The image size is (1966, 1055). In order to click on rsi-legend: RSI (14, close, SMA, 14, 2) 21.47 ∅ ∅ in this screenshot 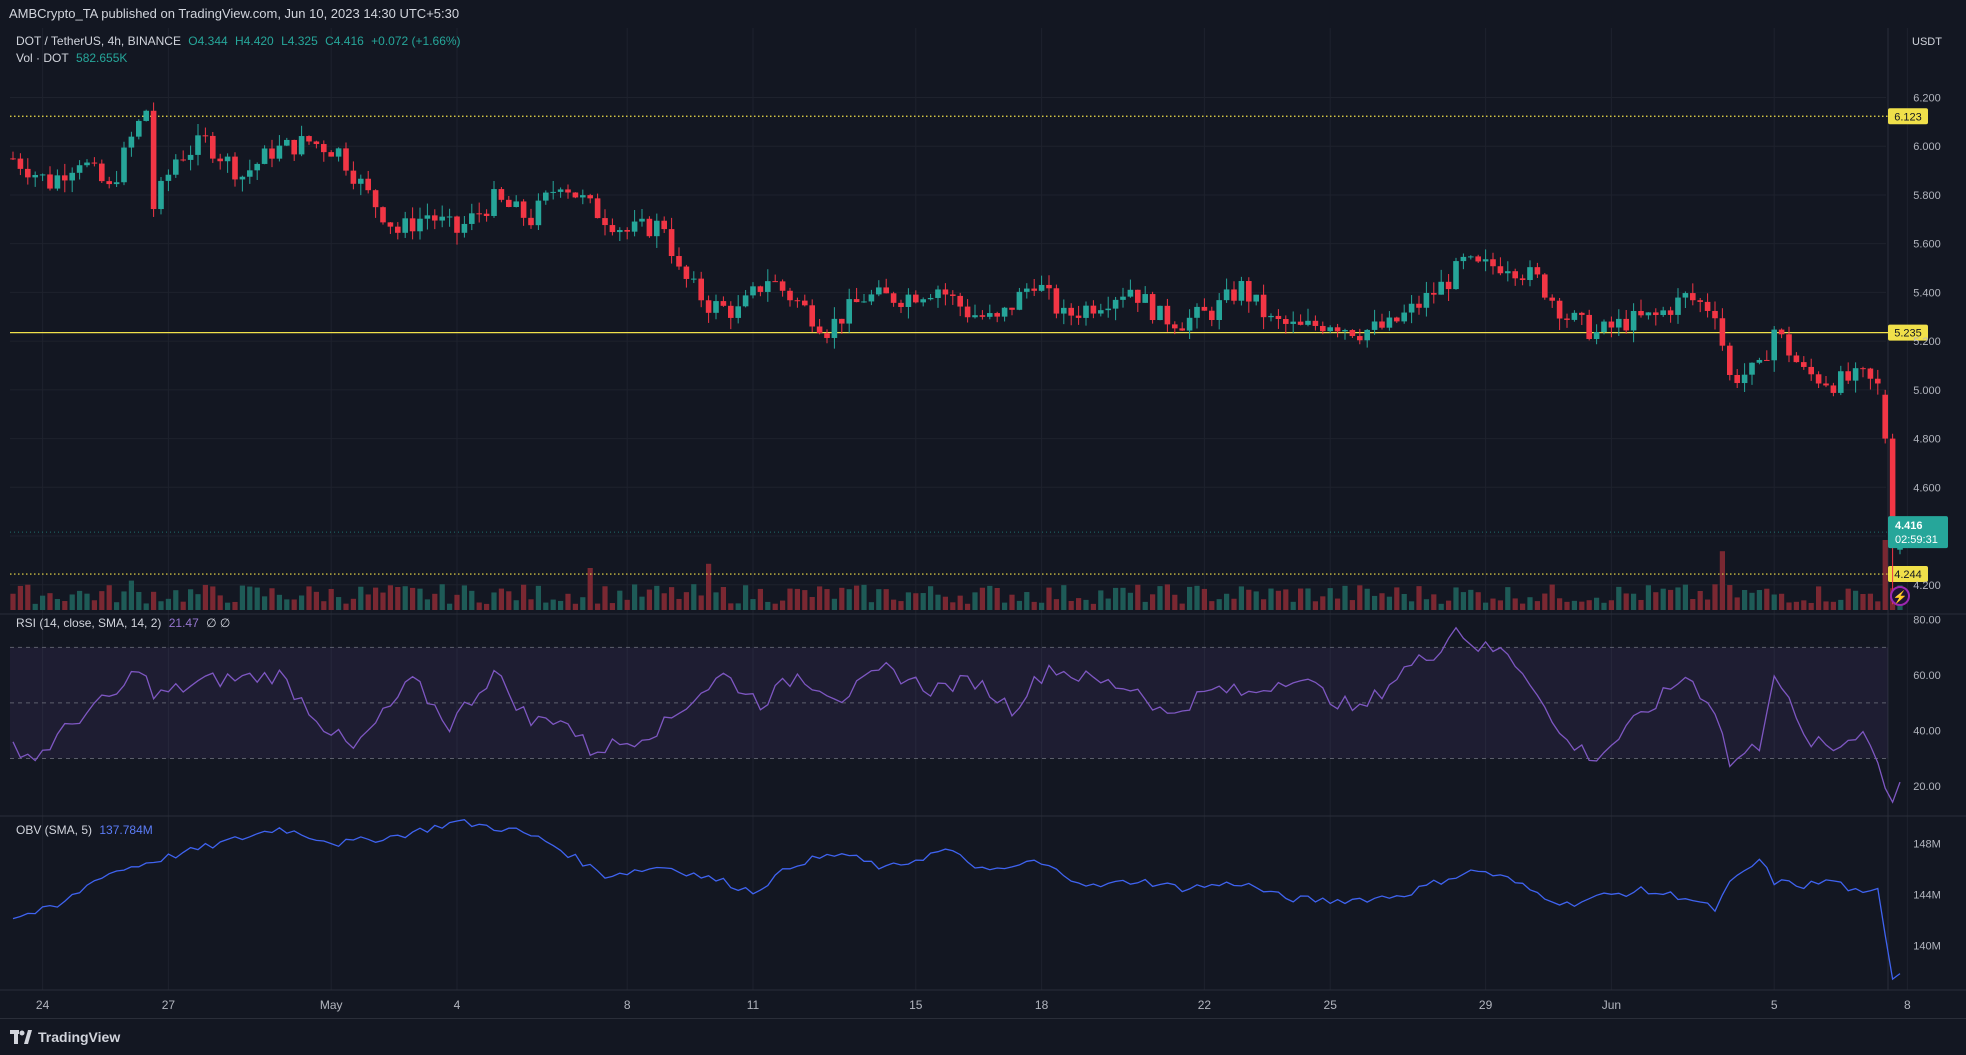, I will do `click(125, 623)`.